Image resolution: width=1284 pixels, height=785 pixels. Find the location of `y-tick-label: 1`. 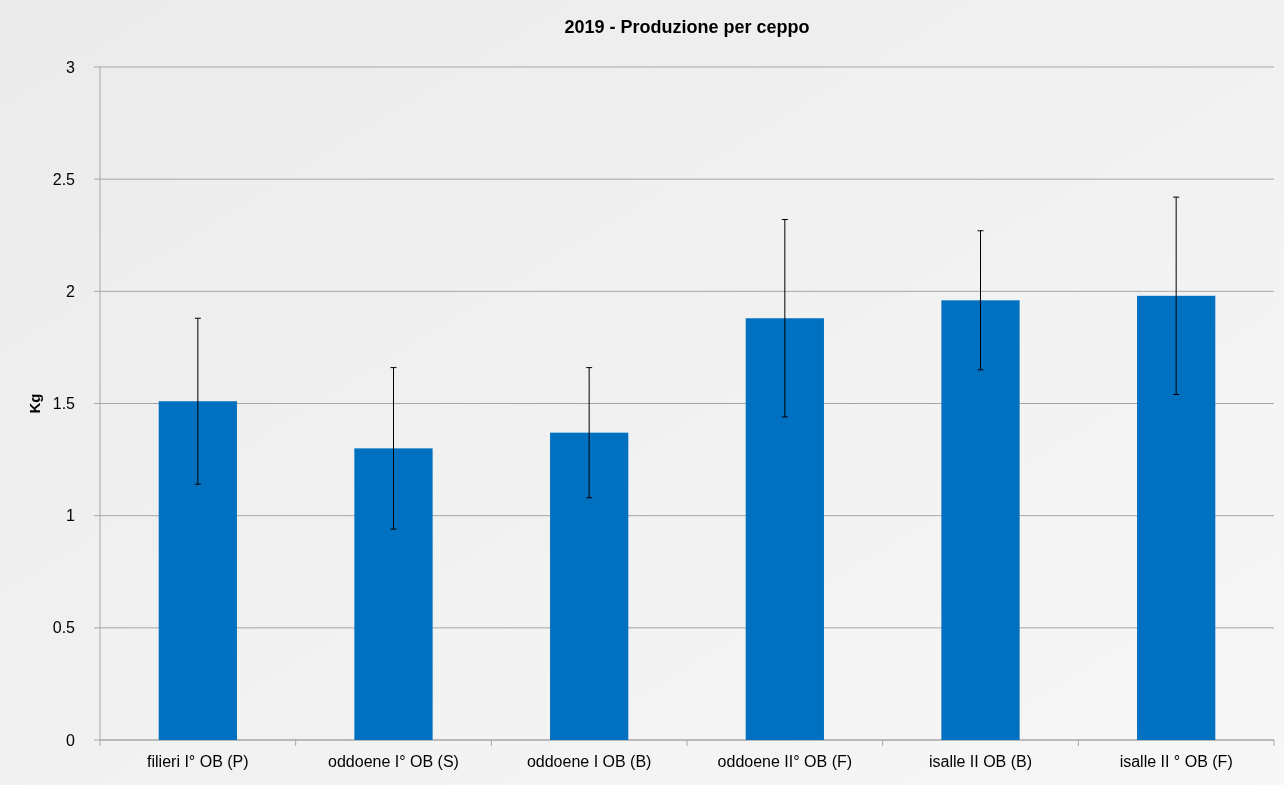

y-tick-label: 1 is located at coordinates (71, 516).